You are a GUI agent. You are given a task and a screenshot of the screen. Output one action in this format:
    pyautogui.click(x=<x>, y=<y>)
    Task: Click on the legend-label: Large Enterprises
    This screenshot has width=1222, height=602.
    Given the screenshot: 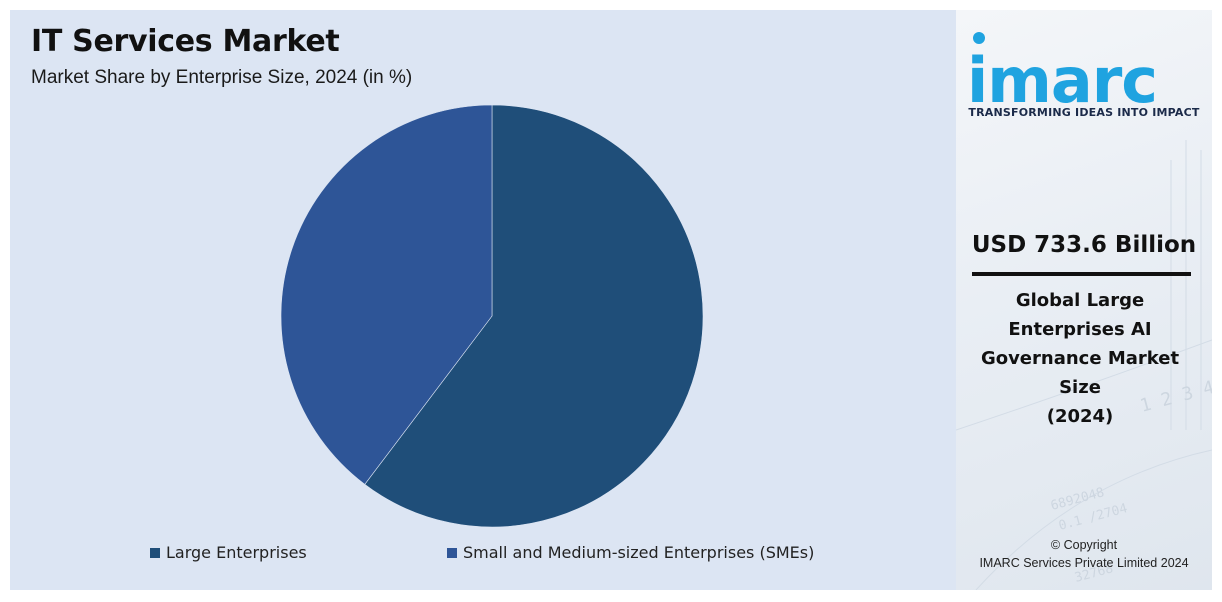 What is the action you would take?
    pyautogui.click(x=236, y=552)
    